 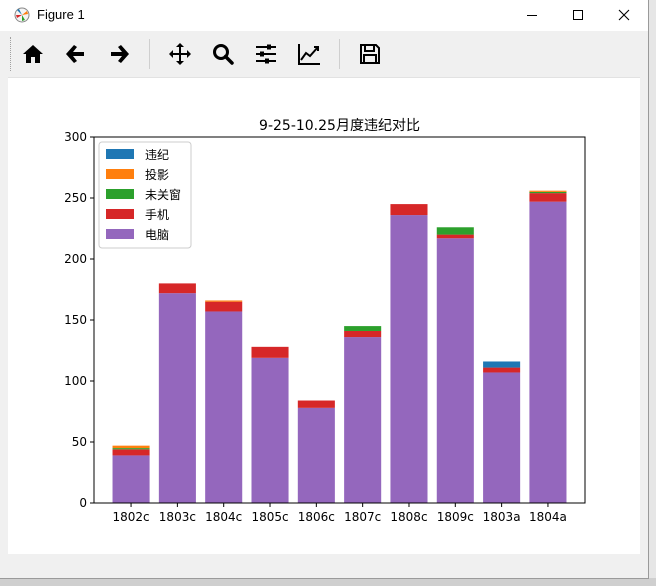 What do you see at coordinates (223, 517) in the screenshot?
I see `x-tick-label: 1804c` at bounding box center [223, 517].